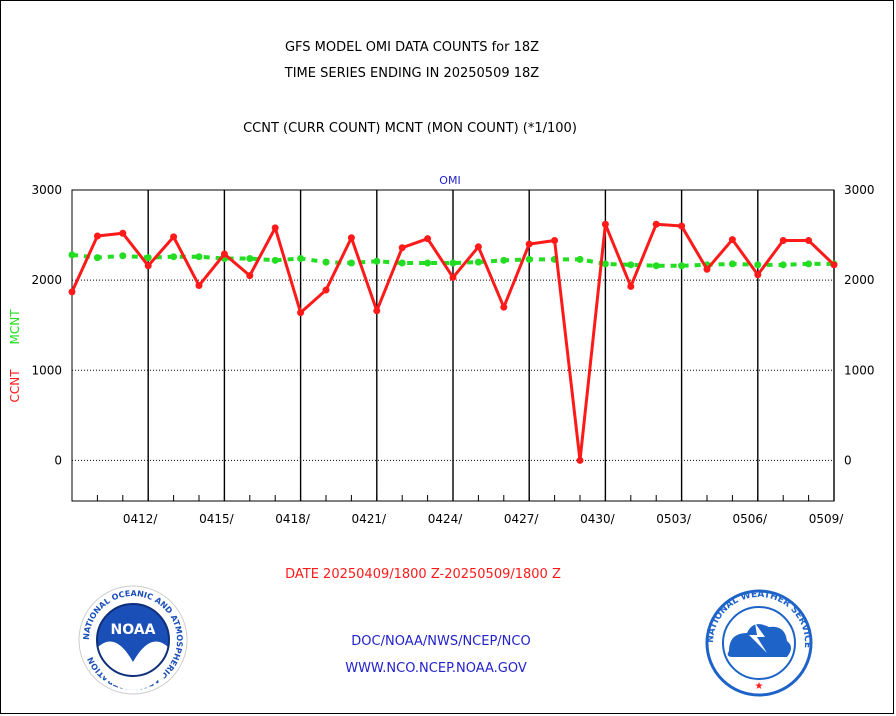 This screenshot has height=716, width=896. What do you see at coordinates (15, 327) in the screenshot?
I see `y-axis-label-mcnt: MCNT` at bounding box center [15, 327].